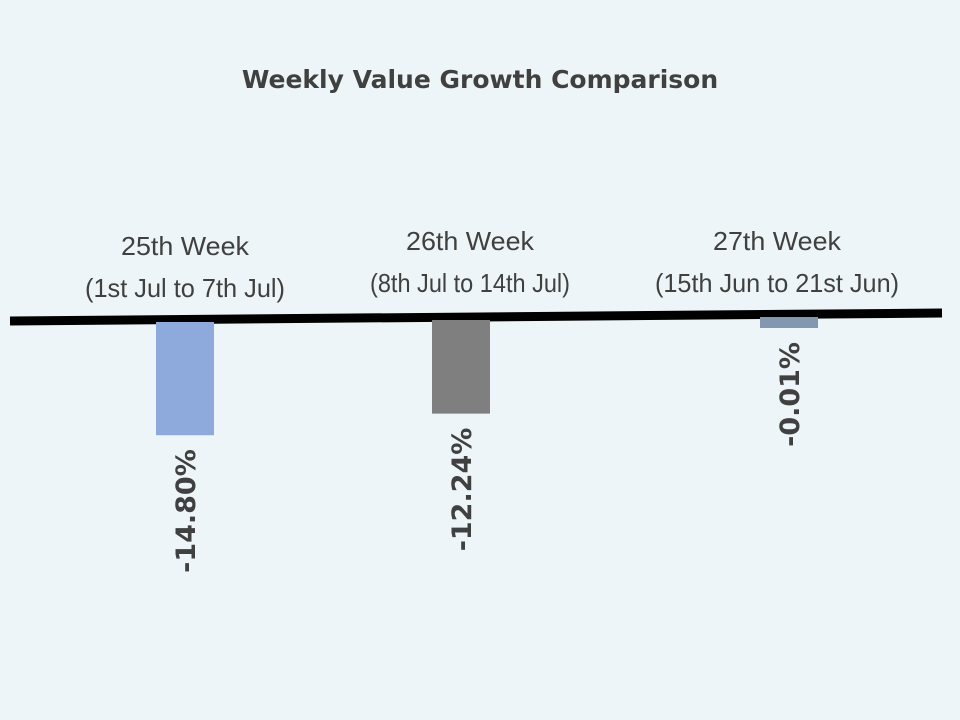 The height and width of the screenshot is (720, 960). I want to click on data-label: -0.01%, so click(790, 394).